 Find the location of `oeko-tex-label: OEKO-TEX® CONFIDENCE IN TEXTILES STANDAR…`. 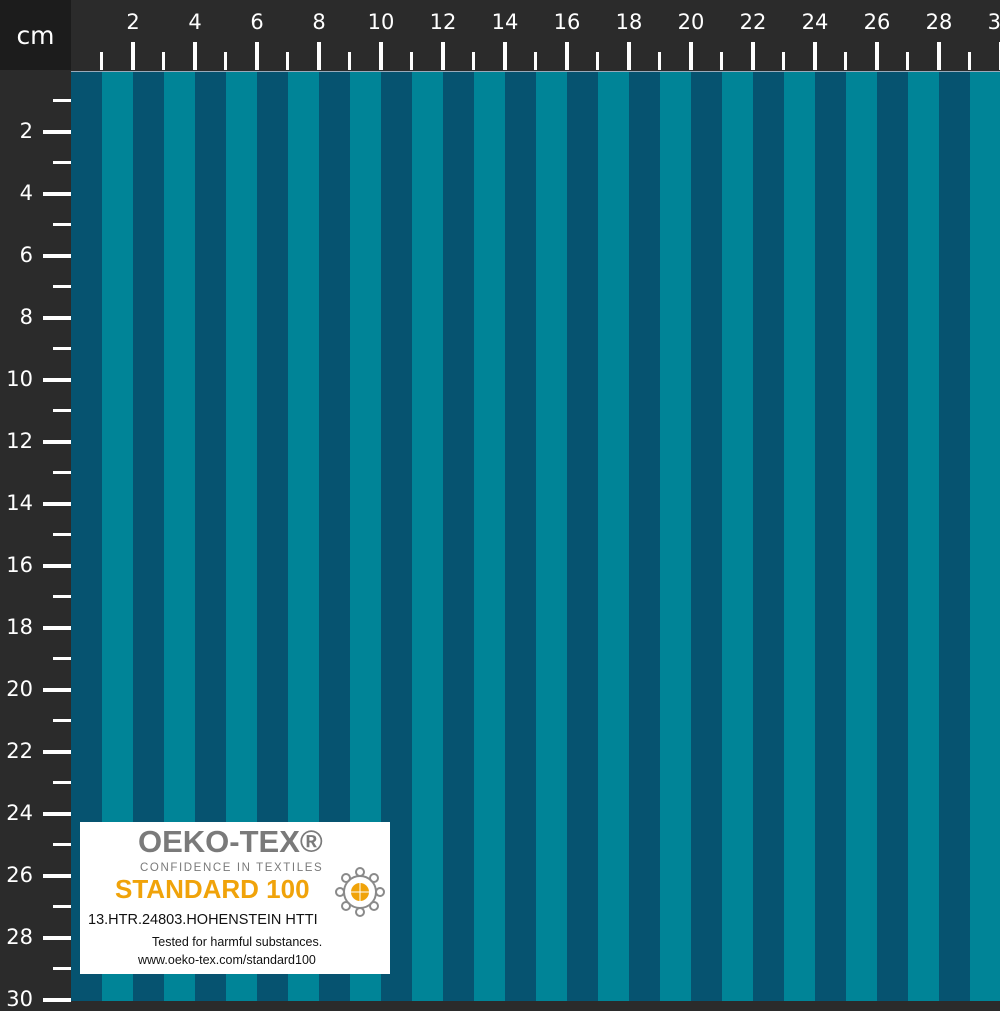

oeko-tex-label: OEKO-TEX® CONFIDENCE IN TEXTILES STANDAR… is located at coordinates (235, 898).